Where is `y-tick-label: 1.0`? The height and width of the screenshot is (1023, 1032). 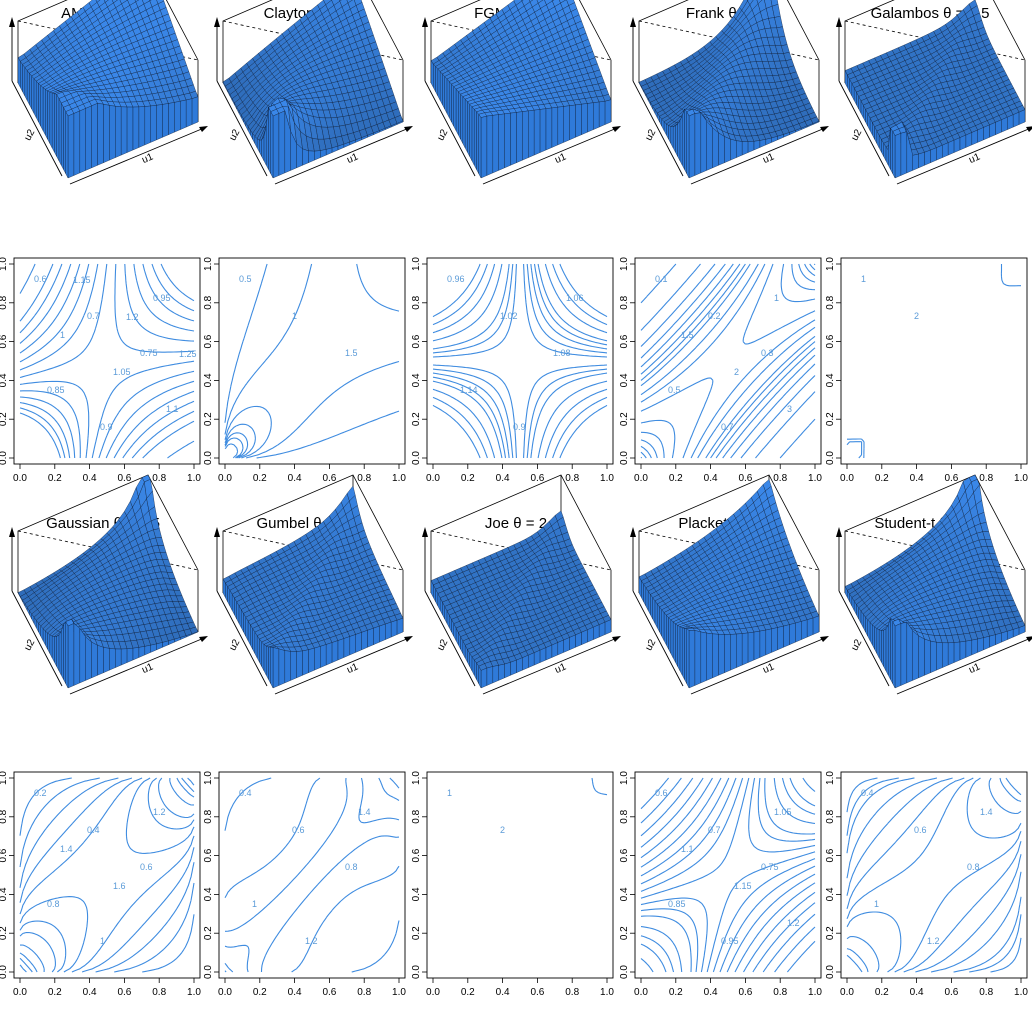
y-tick-label: 1.0 is located at coordinates (624, 264).